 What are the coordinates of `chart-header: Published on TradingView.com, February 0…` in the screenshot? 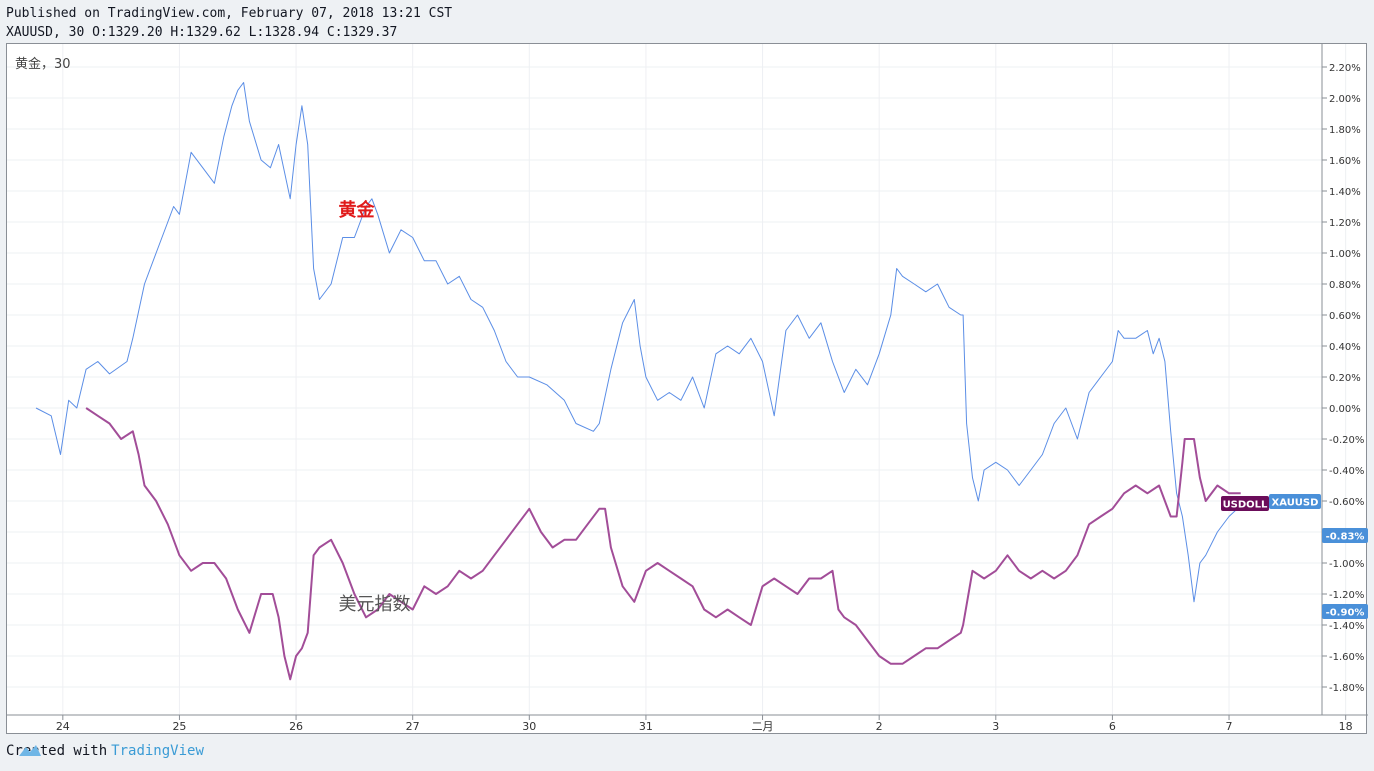 It's located at (229, 23).